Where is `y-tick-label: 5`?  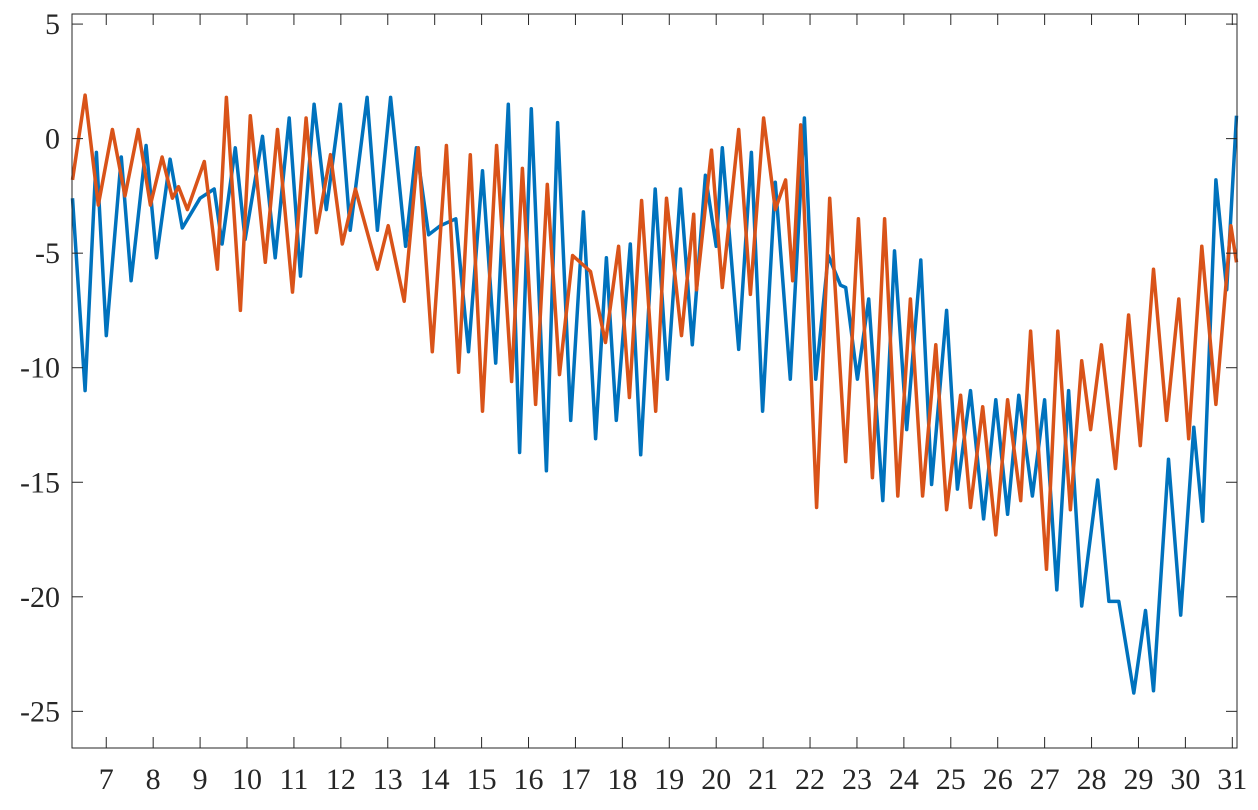 y-tick-label: 5 is located at coordinates (52, 24).